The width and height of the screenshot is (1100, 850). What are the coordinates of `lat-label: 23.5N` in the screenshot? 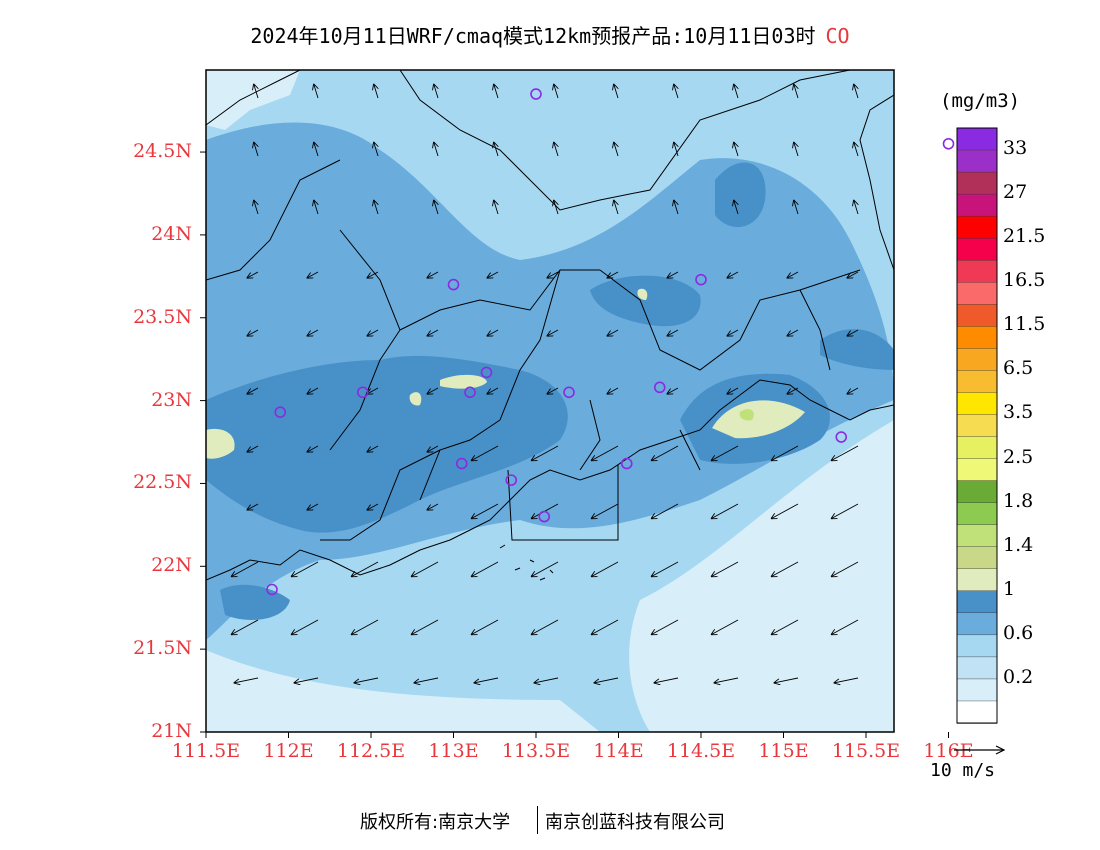 It's located at (162, 316).